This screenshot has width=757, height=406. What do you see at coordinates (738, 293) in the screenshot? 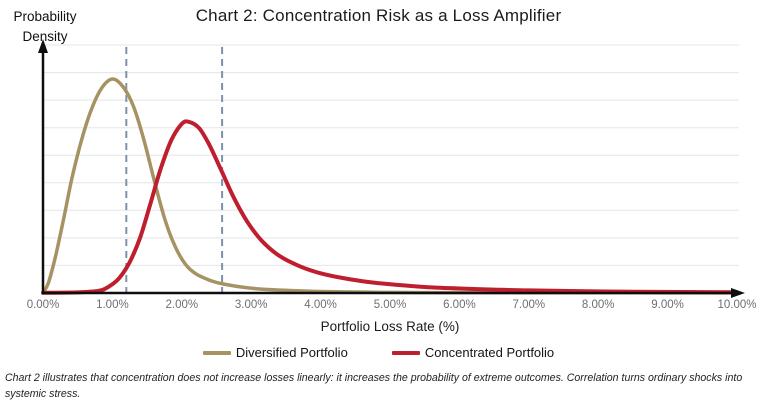
I see `x-axis-arrowhead` at bounding box center [738, 293].